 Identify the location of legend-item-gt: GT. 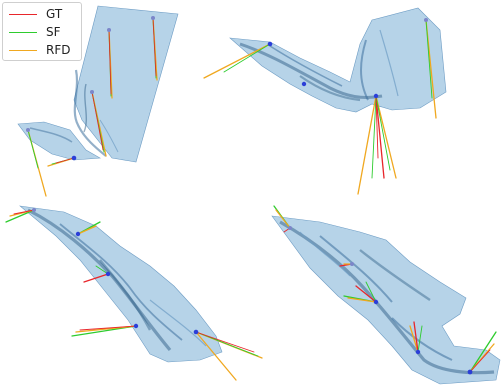
(35, 14).